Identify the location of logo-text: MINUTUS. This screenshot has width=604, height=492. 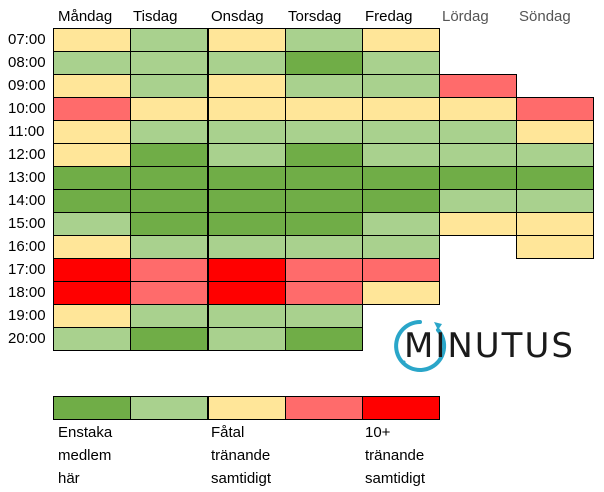
(489, 346).